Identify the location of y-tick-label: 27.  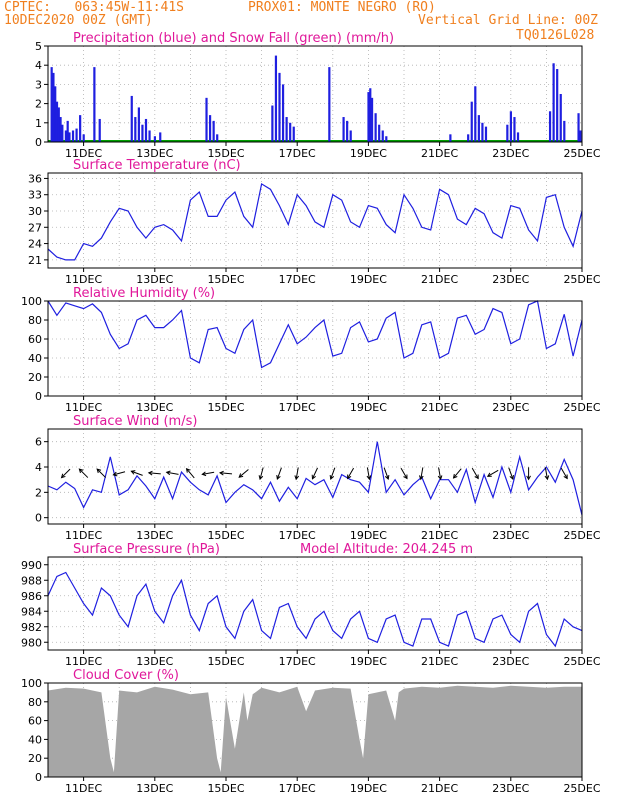
(35, 227).